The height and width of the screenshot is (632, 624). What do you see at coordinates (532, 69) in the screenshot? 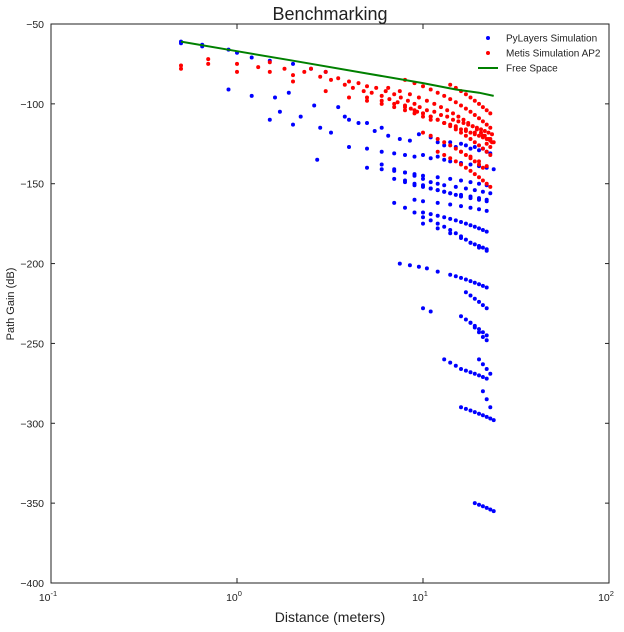
I see `legend-label-free-space: Free Space` at bounding box center [532, 69].